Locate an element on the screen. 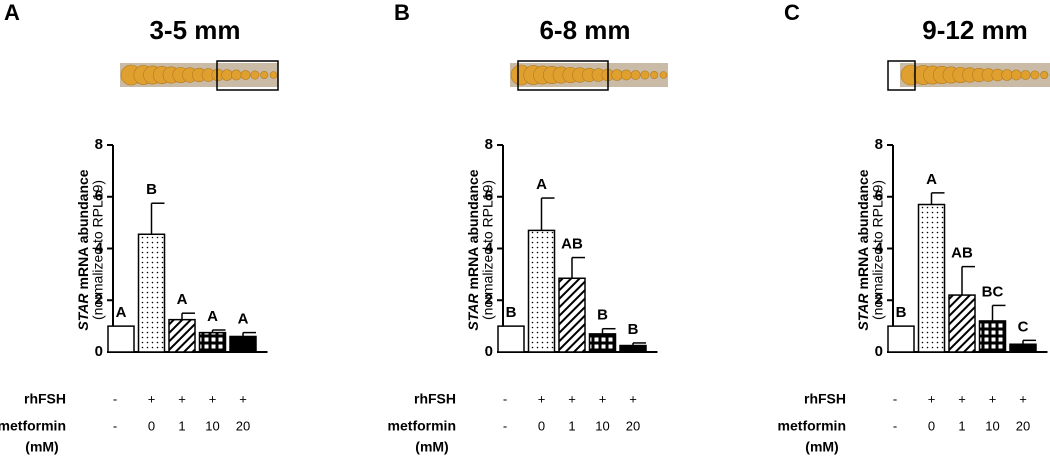 Image resolution: width=1050 pixels, height=460 pixels. group-label: AB is located at coordinates (962, 253).